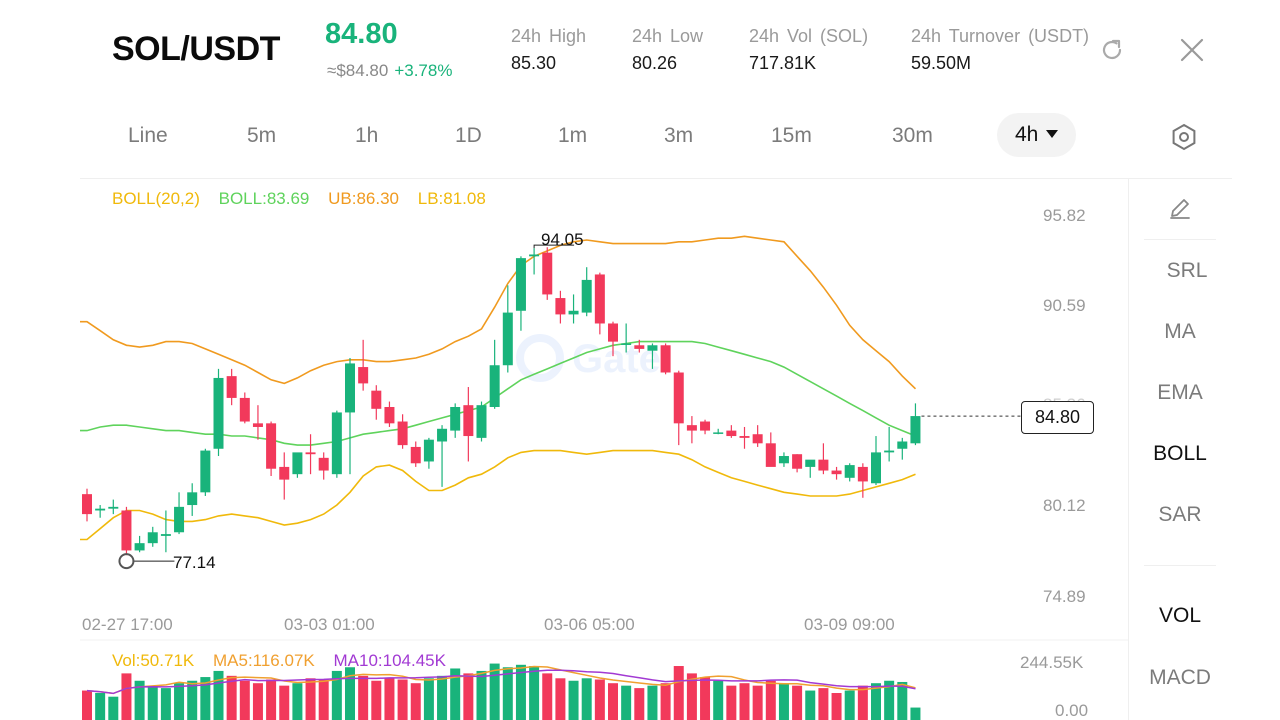 This screenshot has height=720, width=1280. Describe the element at coordinates (791, 135) in the screenshot. I see `tab-15m: 15m` at that location.